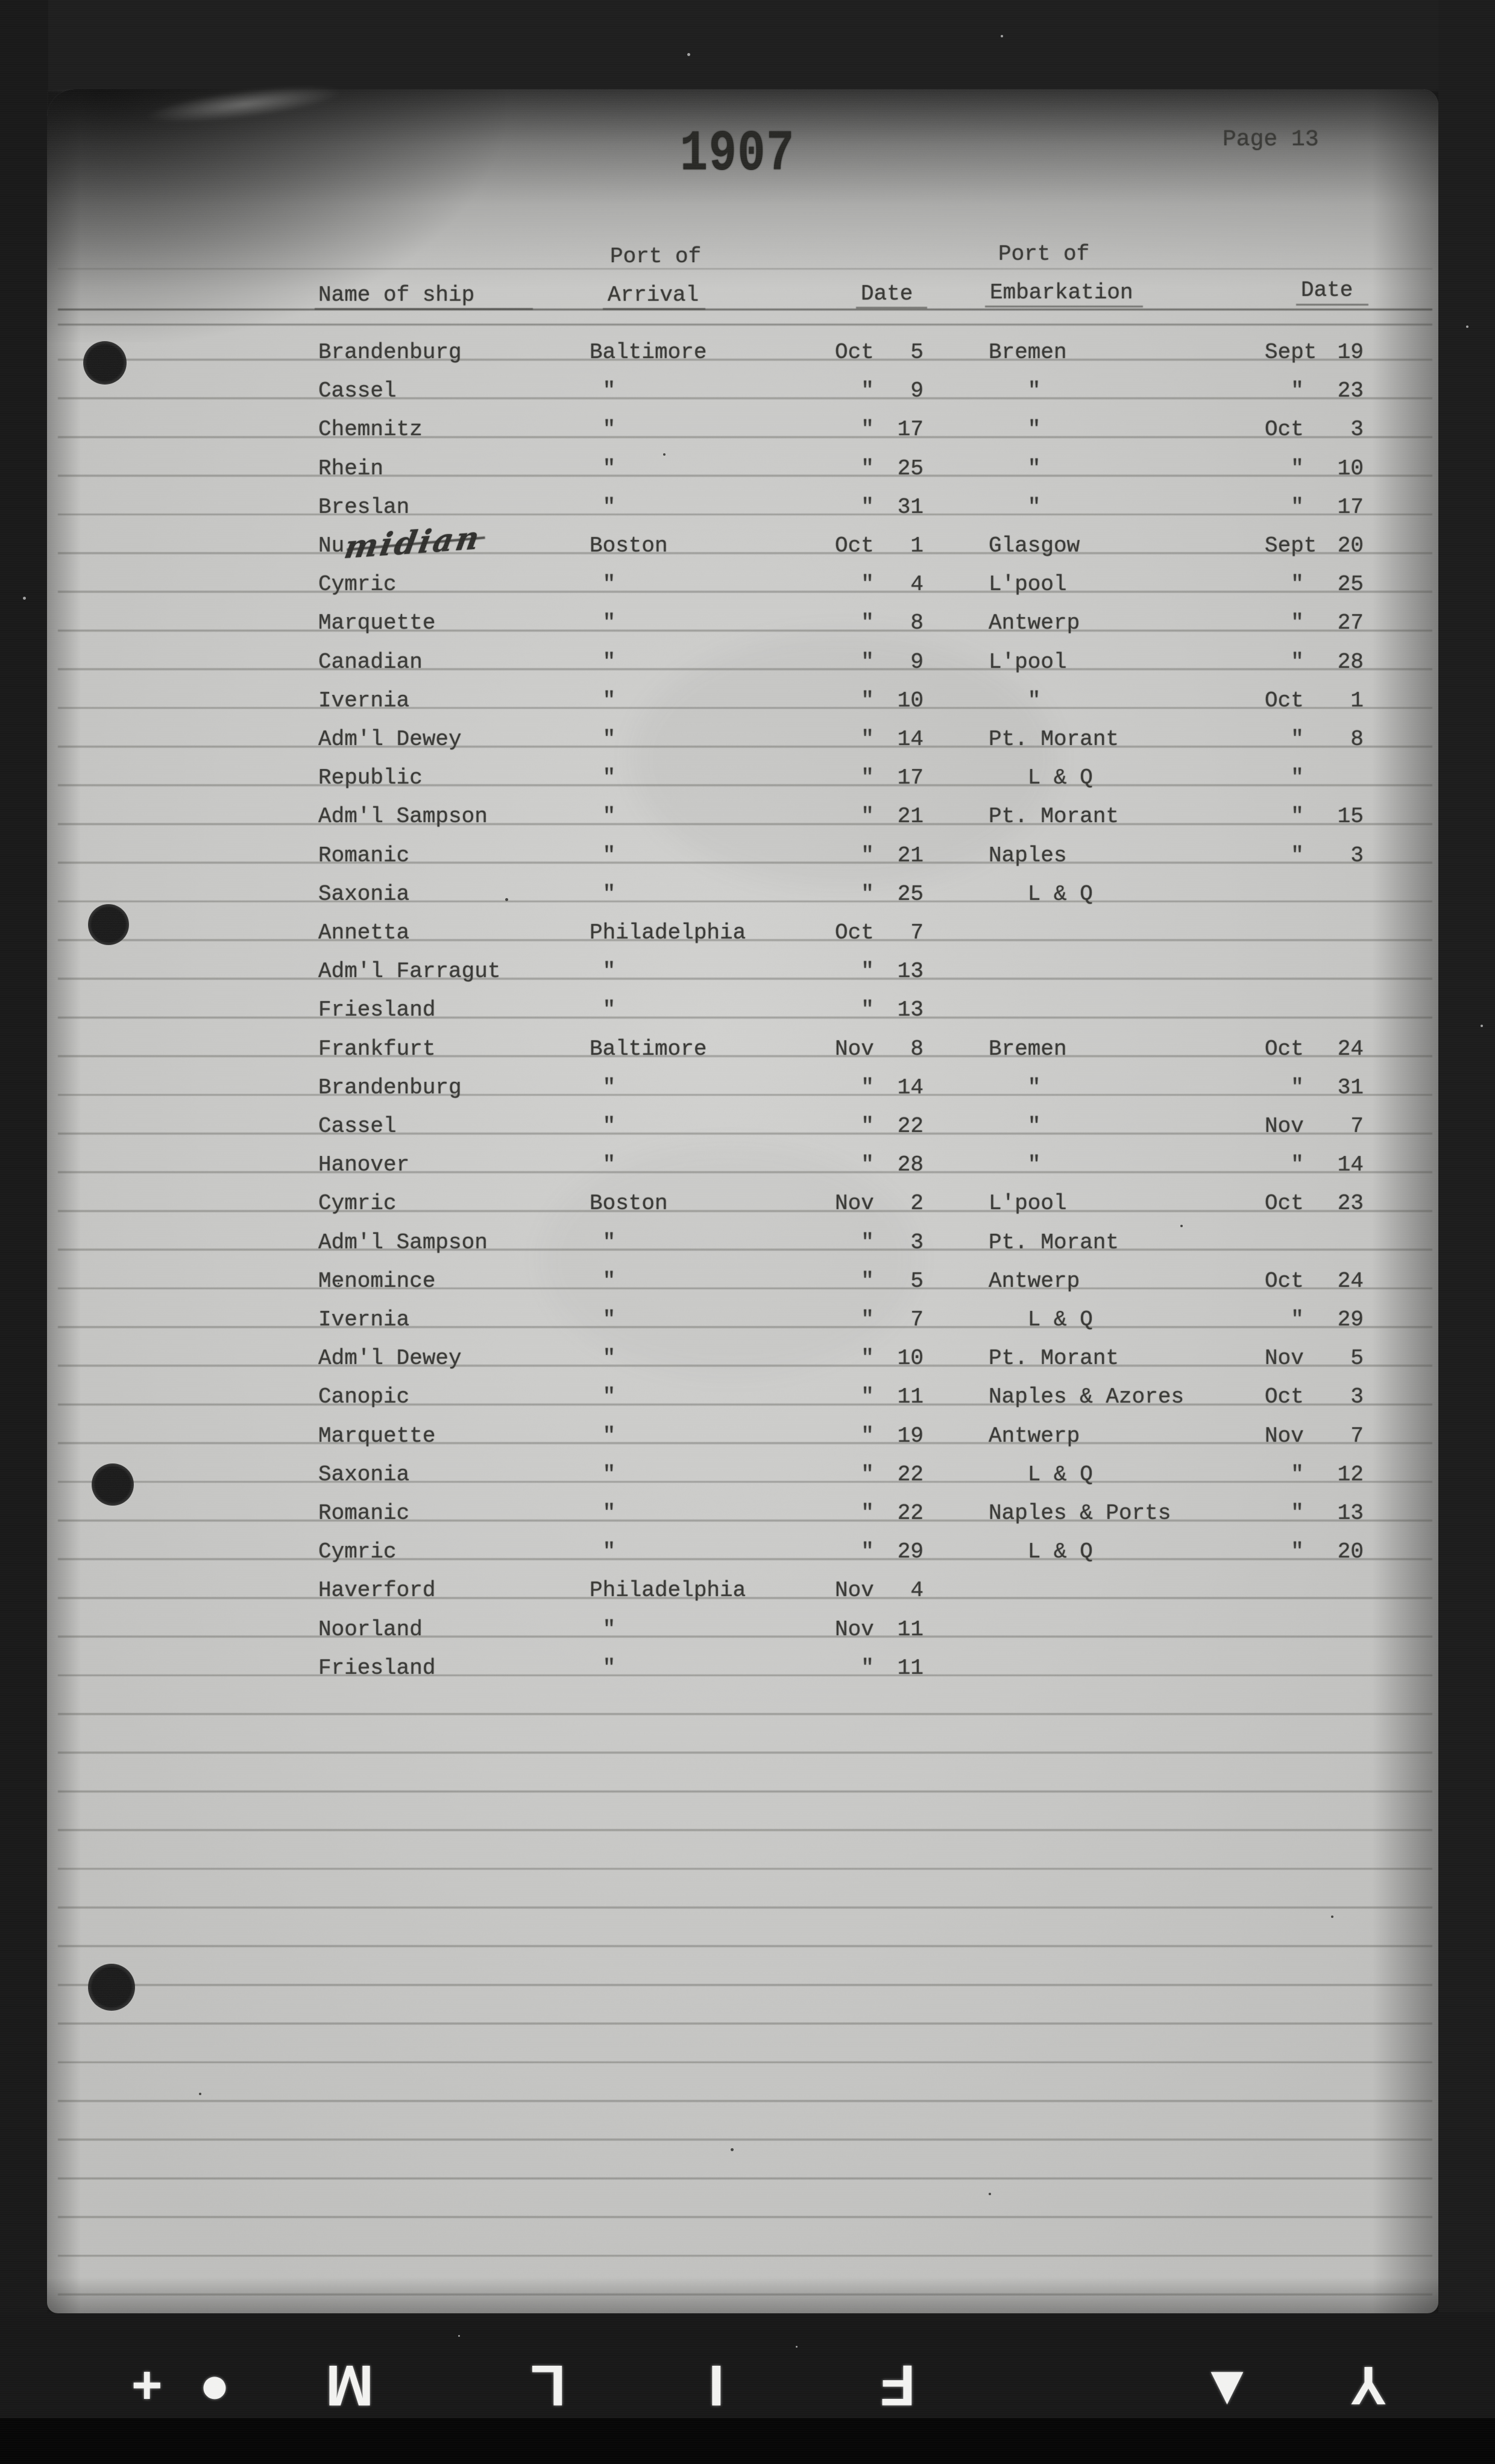  I want to click on table-row: Frankfurt Baltimore Nov 8 Bremen Oct 24, so click(747, 1050).